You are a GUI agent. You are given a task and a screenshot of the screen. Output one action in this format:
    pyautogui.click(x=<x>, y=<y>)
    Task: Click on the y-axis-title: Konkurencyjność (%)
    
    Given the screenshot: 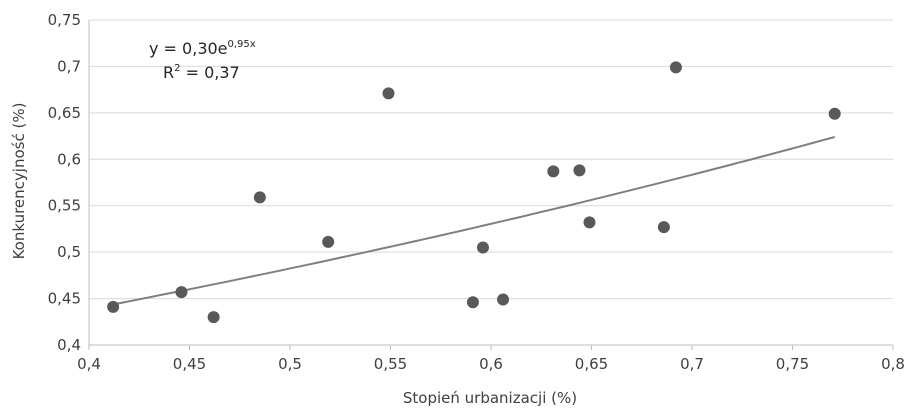 What is the action you would take?
    pyautogui.click(x=19, y=181)
    